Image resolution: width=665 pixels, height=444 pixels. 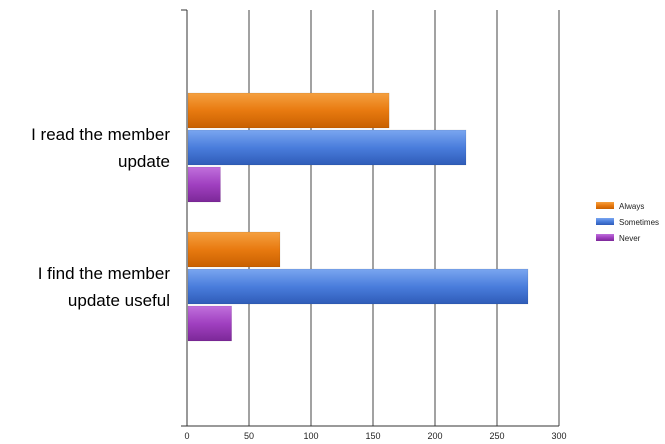 I want to click on legend: Always Sometimes Never, so click(x=627, y=222).